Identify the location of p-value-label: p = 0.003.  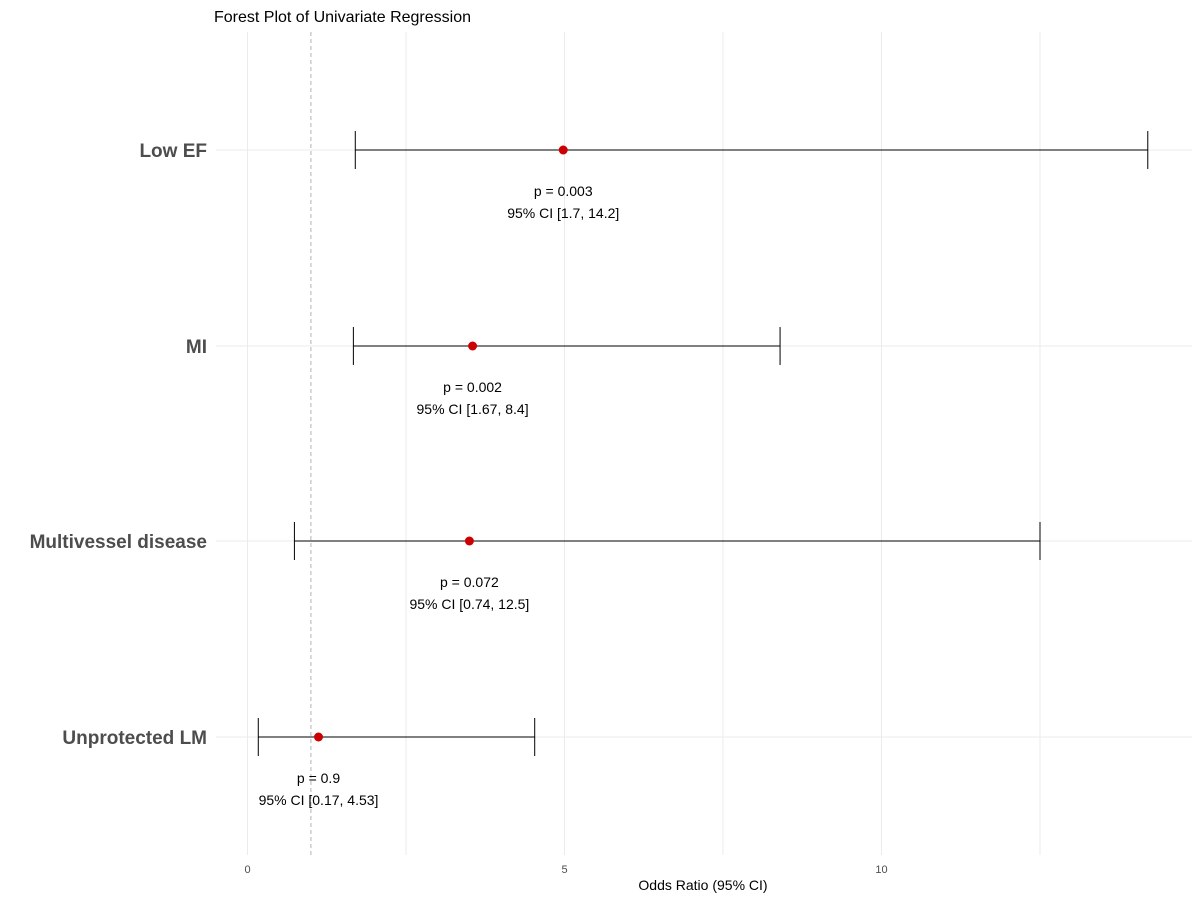
(563, 191).